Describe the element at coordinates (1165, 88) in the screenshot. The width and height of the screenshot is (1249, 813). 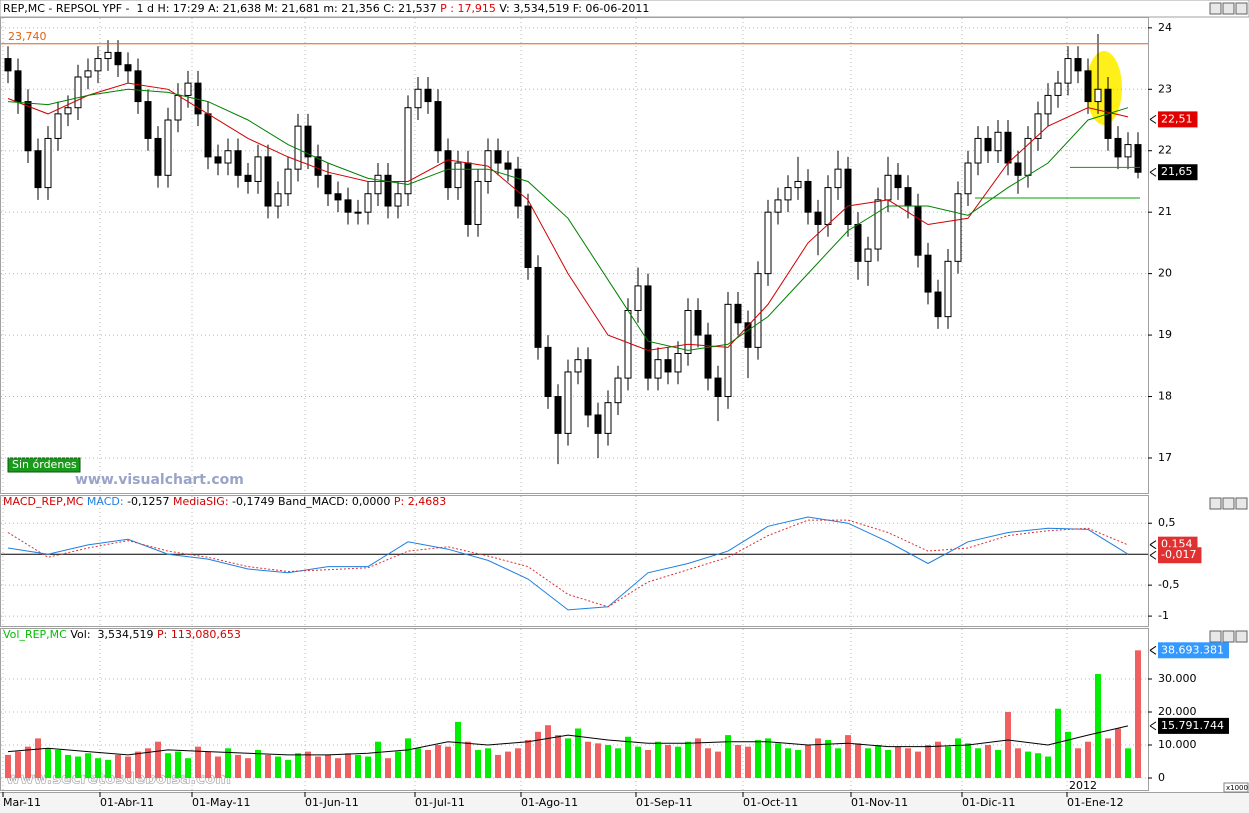
I see `y-tick-label: 23` at that location.